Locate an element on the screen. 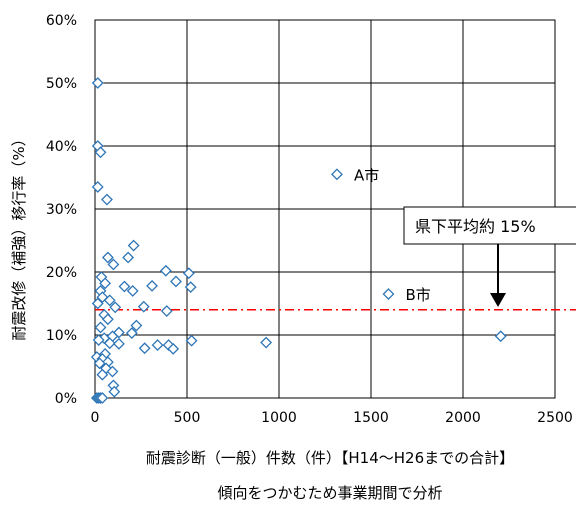  y-tick-label-20: 20% is located at coordinates (61, 273).